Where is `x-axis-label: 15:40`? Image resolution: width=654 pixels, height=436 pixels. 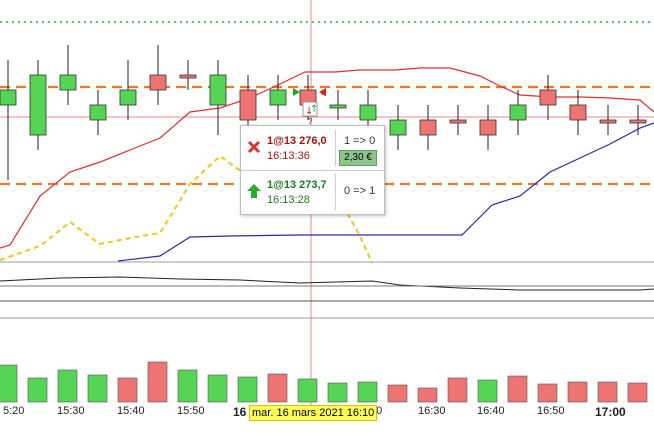
x-axis-label: 15:40 is located at coordinates (131, 411).